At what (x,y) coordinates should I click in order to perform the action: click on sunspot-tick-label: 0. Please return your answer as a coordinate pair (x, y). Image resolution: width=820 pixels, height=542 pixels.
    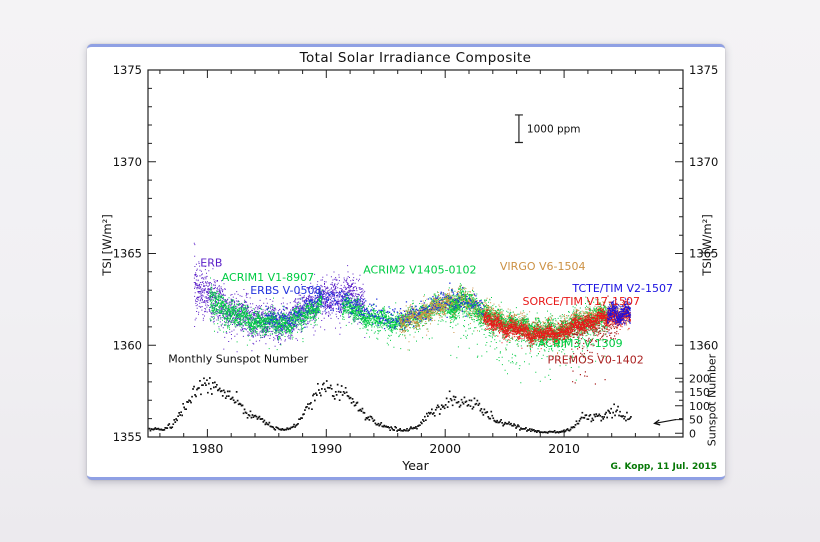
    Looking at the image, I should click on (692, 433).